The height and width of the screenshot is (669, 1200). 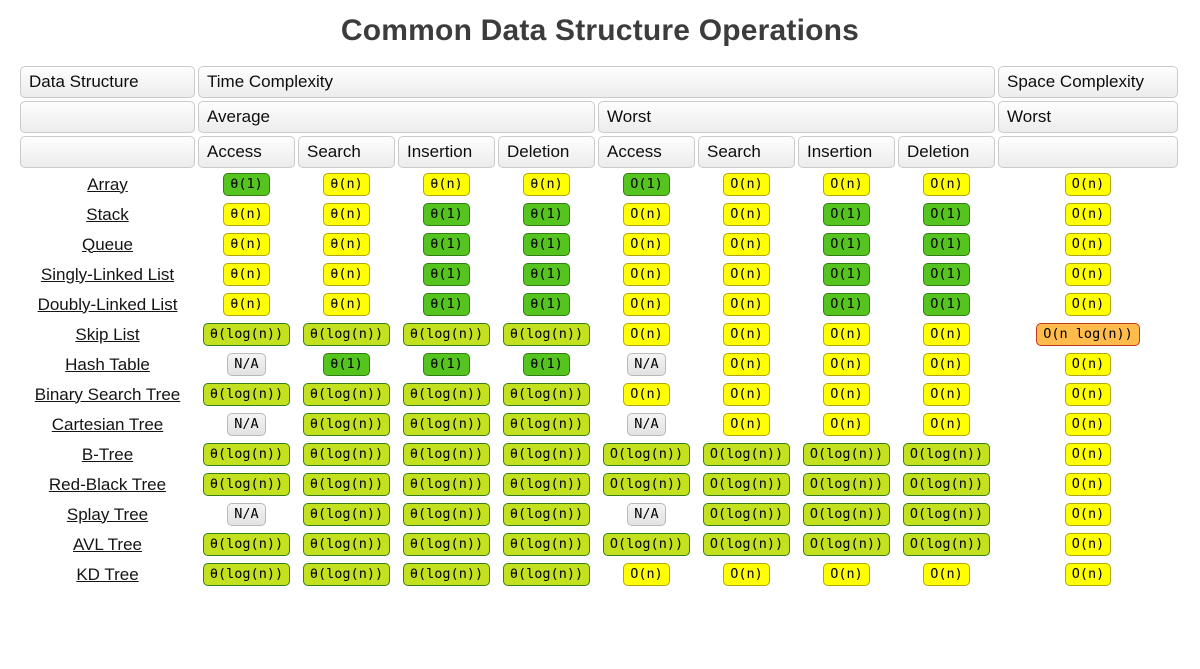 What do you see at coordinates (596, 82) in the screenshot?
I see `header-time-complexity: Time Complexity` at bounding box center [596, 82].